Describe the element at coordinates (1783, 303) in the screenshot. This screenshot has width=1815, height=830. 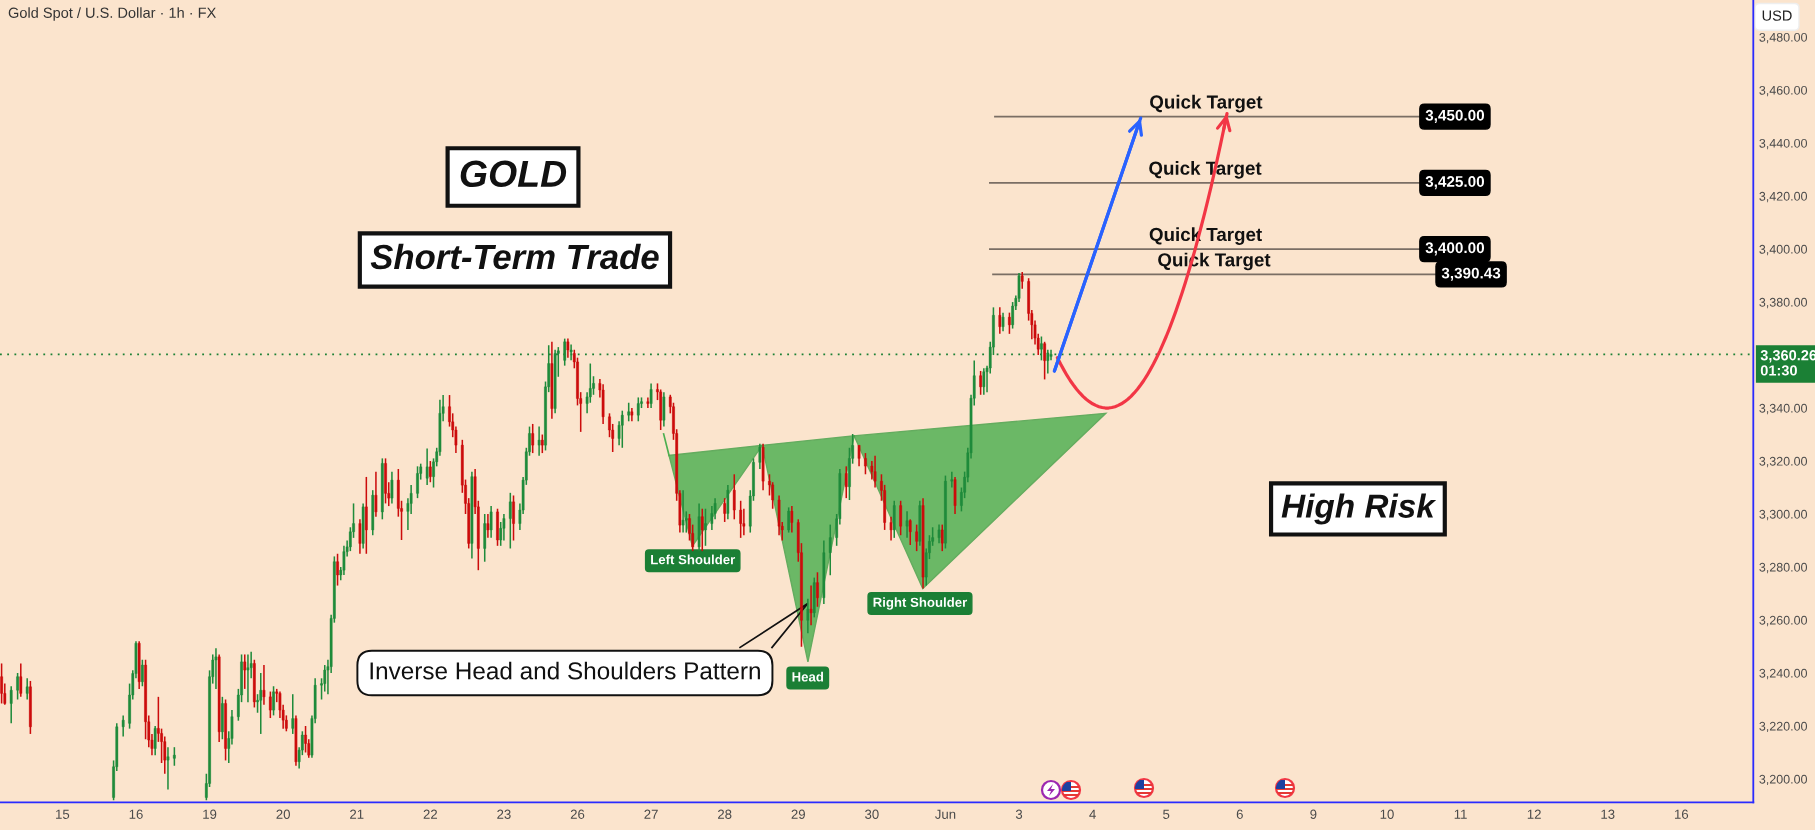
I see `y-tick-label: 3,380.00` at that location.